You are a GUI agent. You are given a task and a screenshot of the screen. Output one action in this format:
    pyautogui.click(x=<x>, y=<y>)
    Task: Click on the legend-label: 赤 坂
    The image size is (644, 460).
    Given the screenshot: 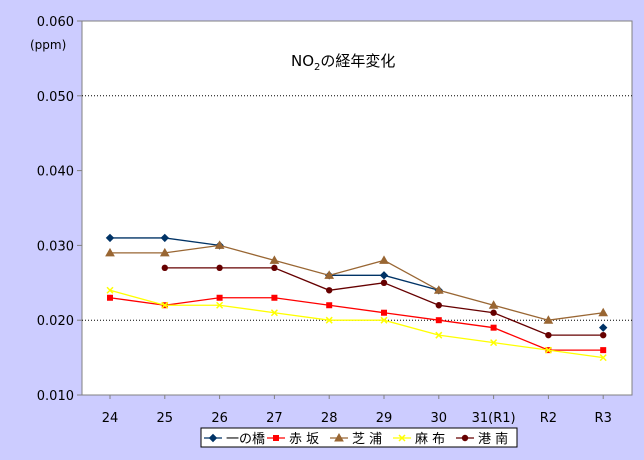 What is the action you would take?
    pyautogui.click(x=304, y=439)
    